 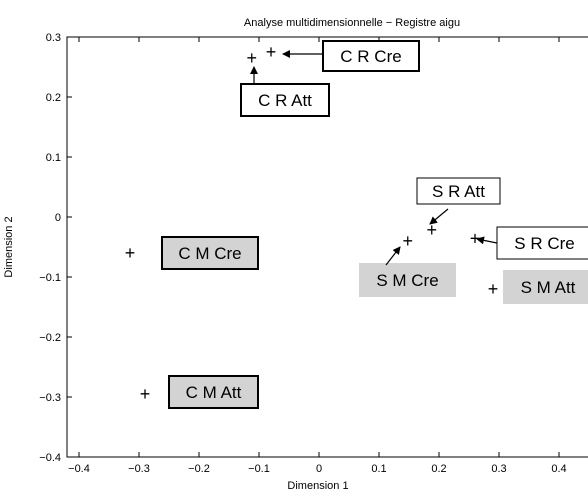 What do you see at coordinates (53, 158) in the screenshot?
I see `y-tick-label: 0.1` at bounding box center [53, 158].